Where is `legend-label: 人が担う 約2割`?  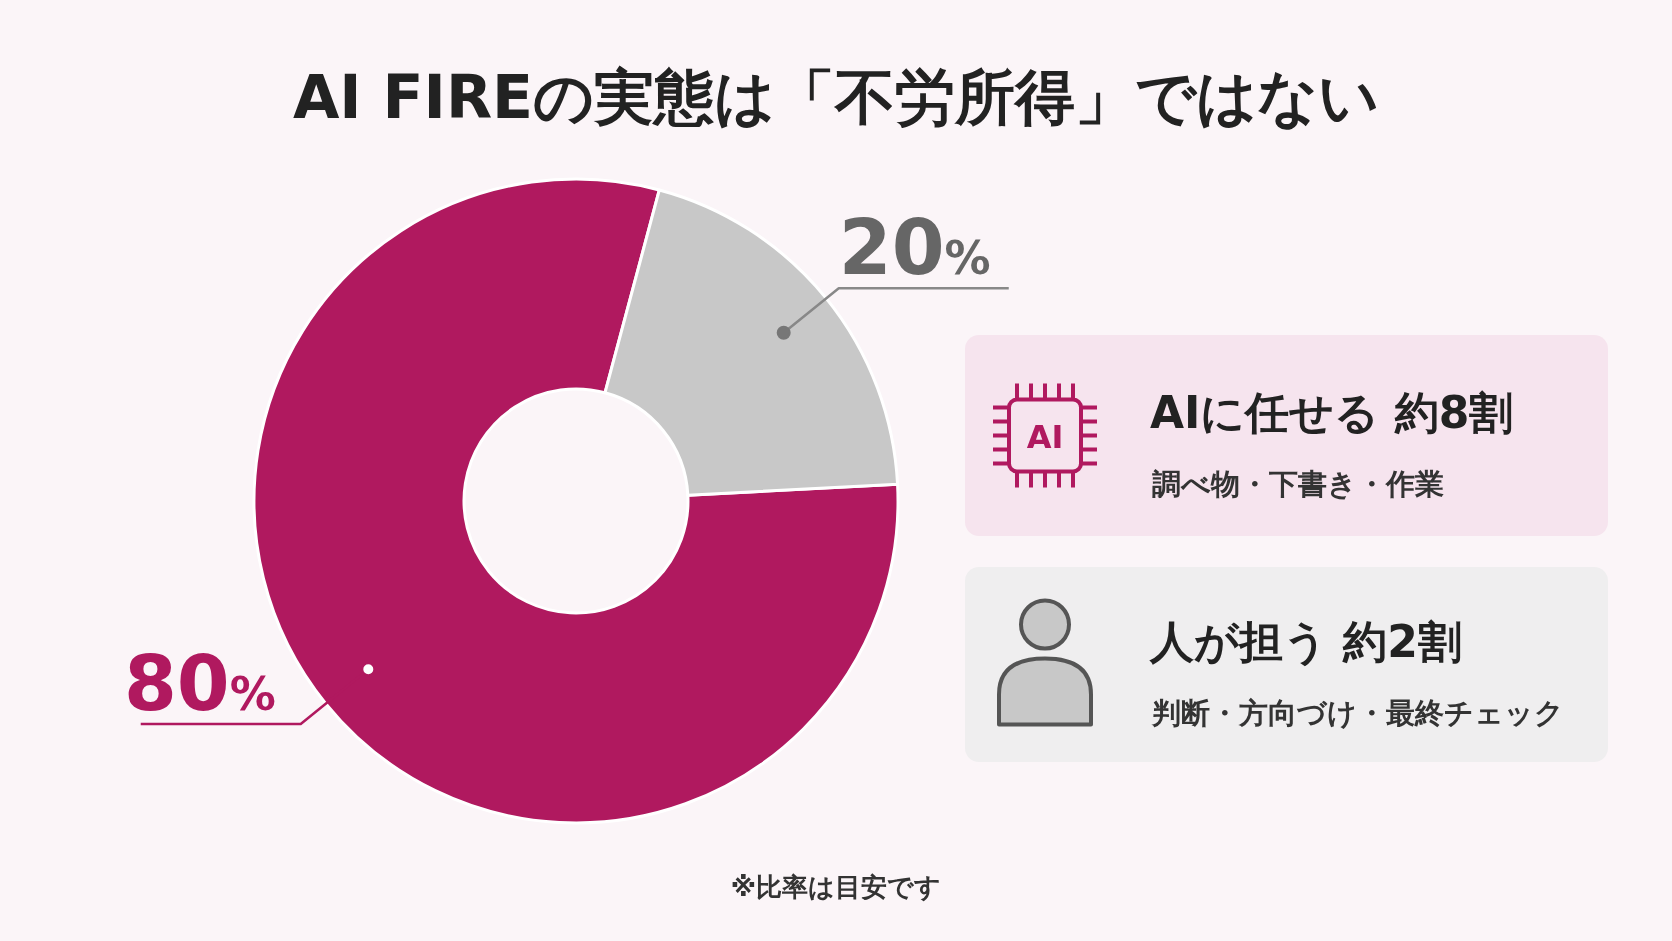 legend-label: 人が担う 約2割 is located at coordinates (1305, 641).